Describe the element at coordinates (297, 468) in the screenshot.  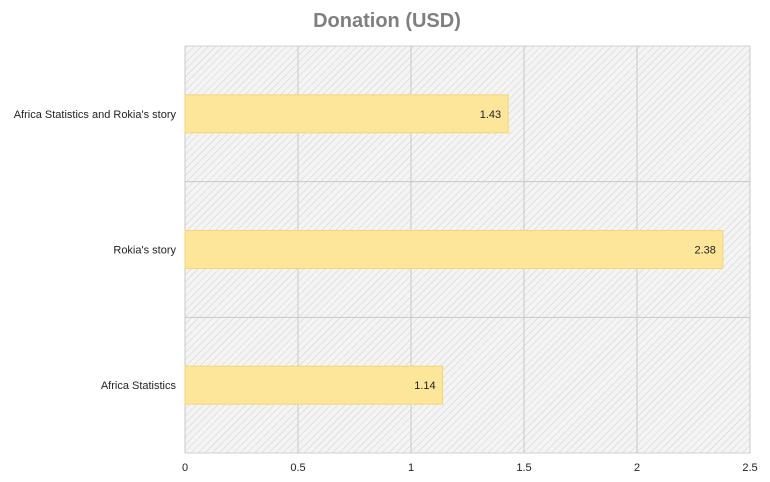
I see `x-tick-label: 0.5` at that location.